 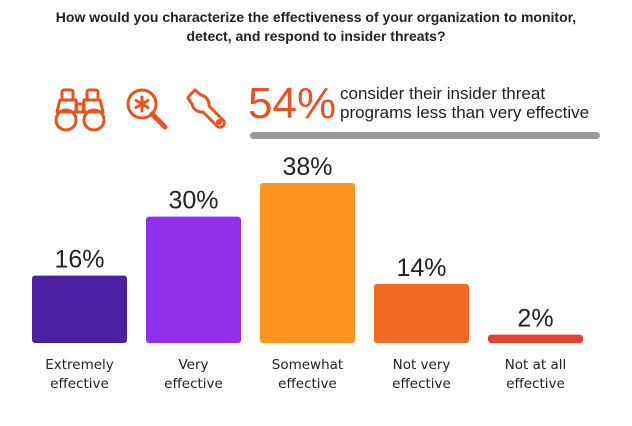 I want to click on category-label-2-1: effective, so click(x=307, y=384).